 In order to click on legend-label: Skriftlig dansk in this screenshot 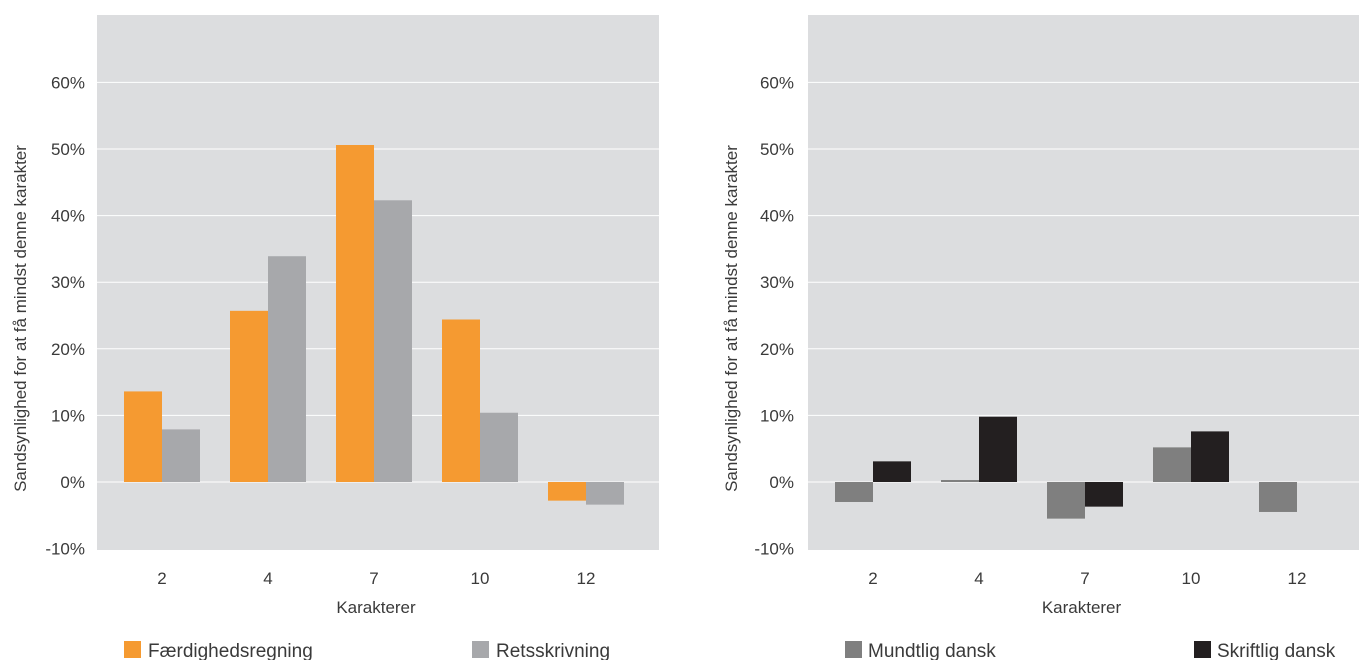, I will do `click(1276, 650)`.